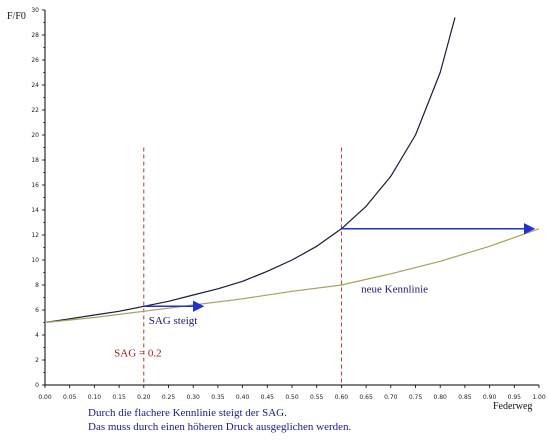 The width and height of the screenshot is (550, 447). I want to click on y-tick-label: 28, so click(35, 35).